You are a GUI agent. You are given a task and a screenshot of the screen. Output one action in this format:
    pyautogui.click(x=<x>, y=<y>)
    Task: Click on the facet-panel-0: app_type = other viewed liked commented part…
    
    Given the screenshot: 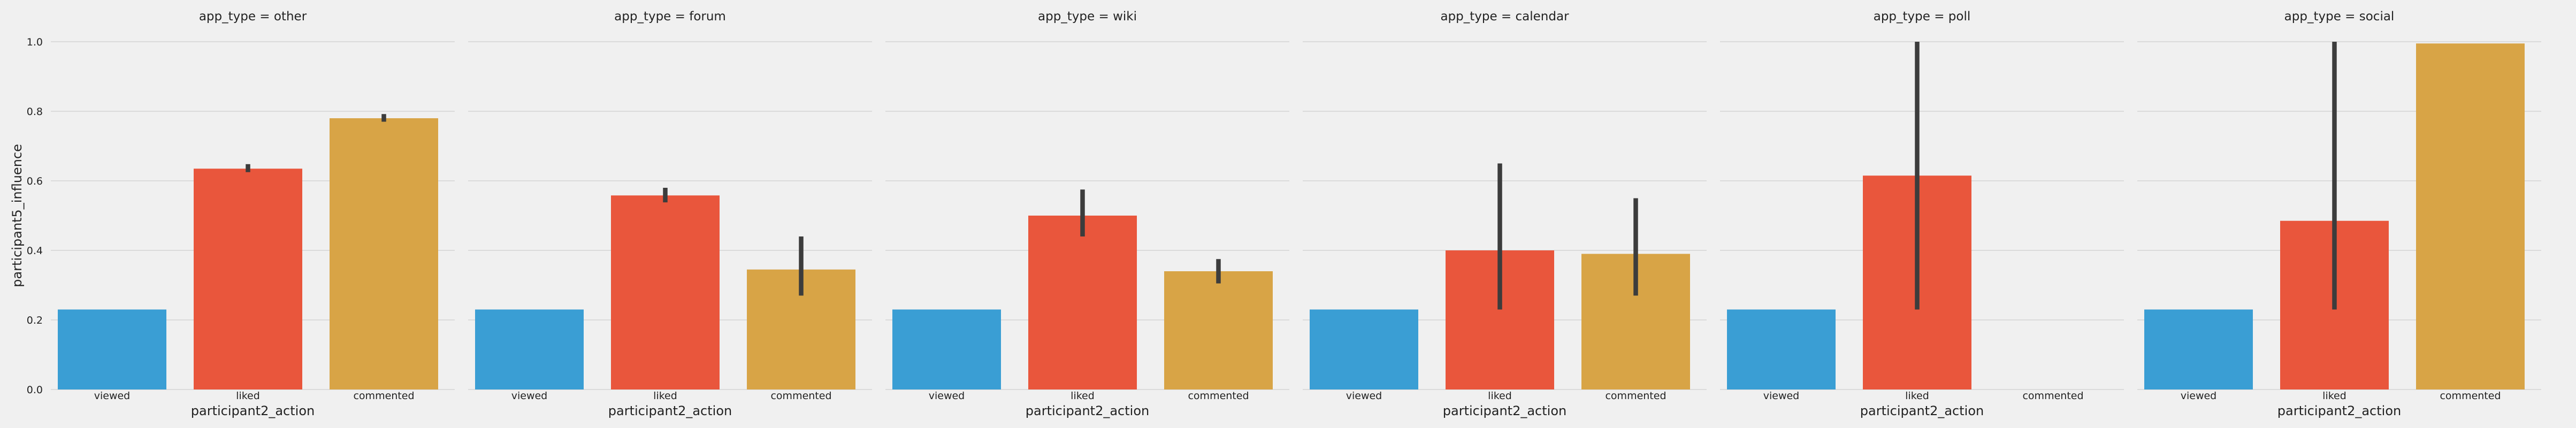 What is the action you would take?
    pyautogui.click(x=253, y=214)
    